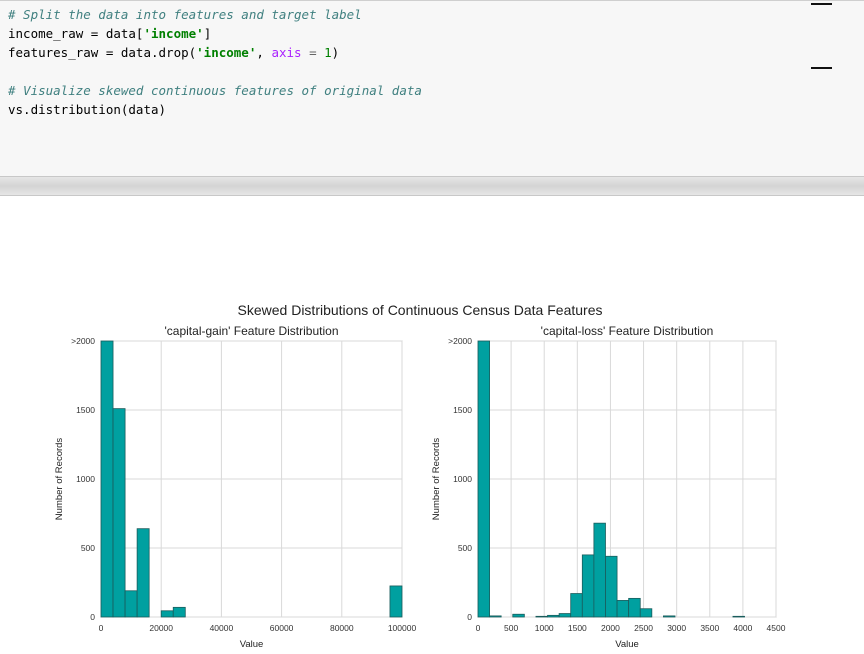 This screenshot has width=864, height=654. What do you see at coordinates (432, 186) in the screenshot?
I see `output-separator` at bounding box center [432, 186].